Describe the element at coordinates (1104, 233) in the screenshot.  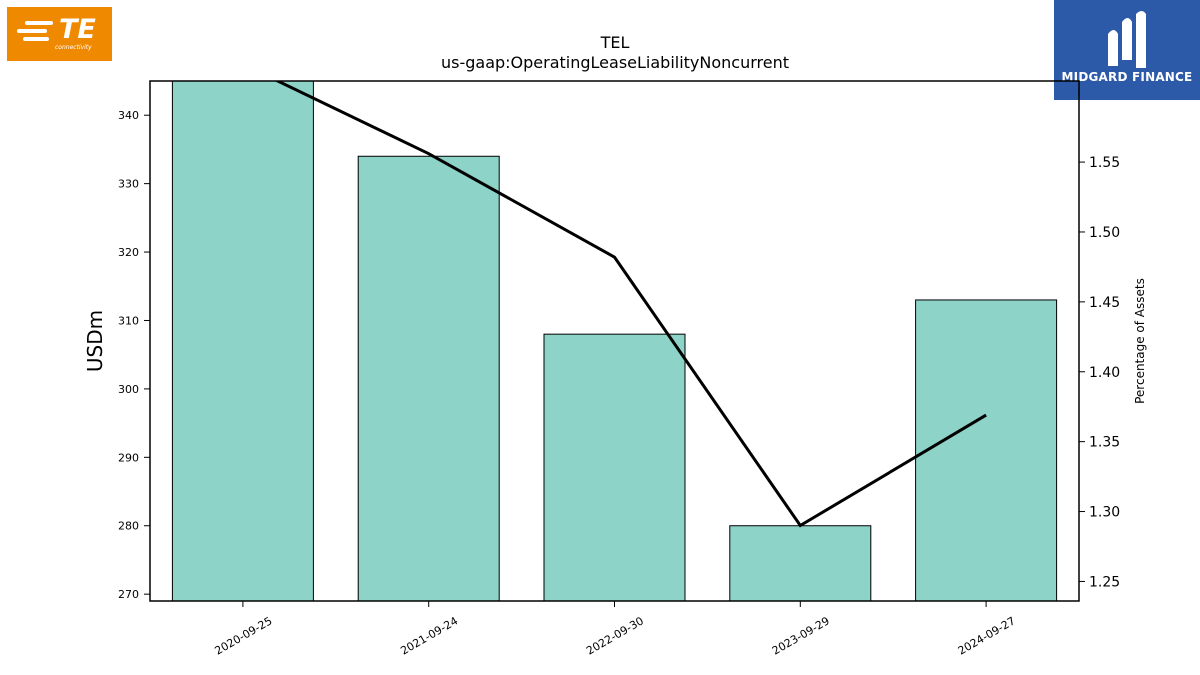
I see `y2-tick-label: 1.50` at that location.